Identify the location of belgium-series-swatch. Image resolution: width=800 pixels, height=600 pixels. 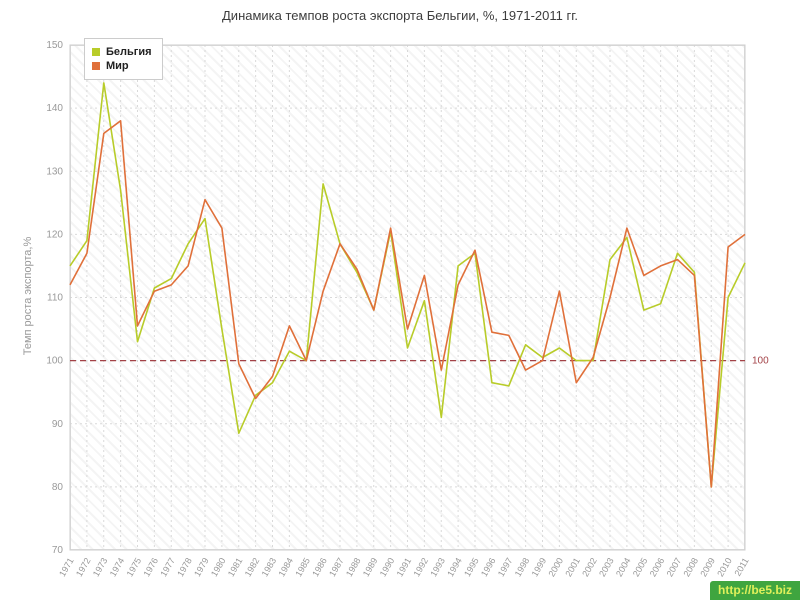
(96, 52).